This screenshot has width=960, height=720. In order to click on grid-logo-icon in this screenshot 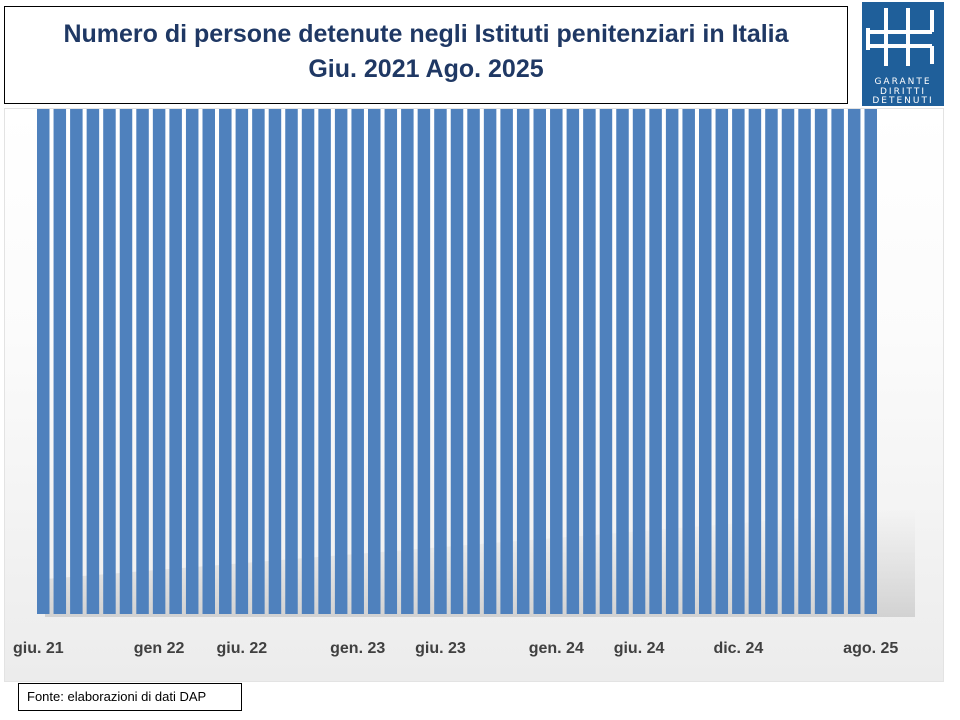, I will do `click(900, 37)`.